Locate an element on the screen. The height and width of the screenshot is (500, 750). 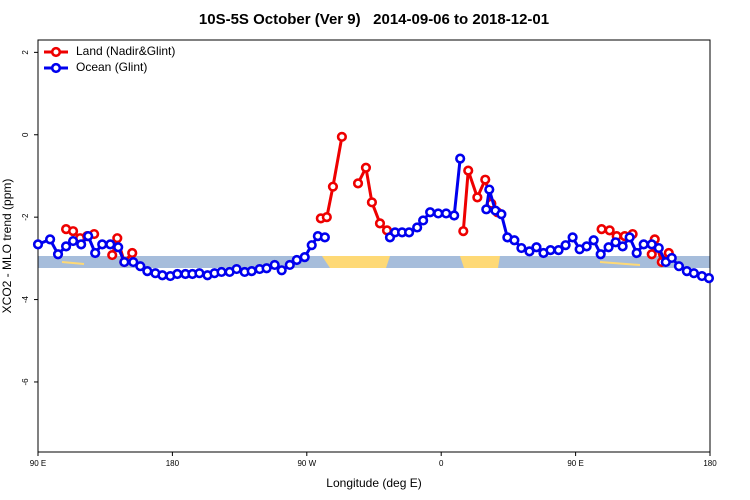
x-tick-label: 90 W is located at coordinates (306, 463).